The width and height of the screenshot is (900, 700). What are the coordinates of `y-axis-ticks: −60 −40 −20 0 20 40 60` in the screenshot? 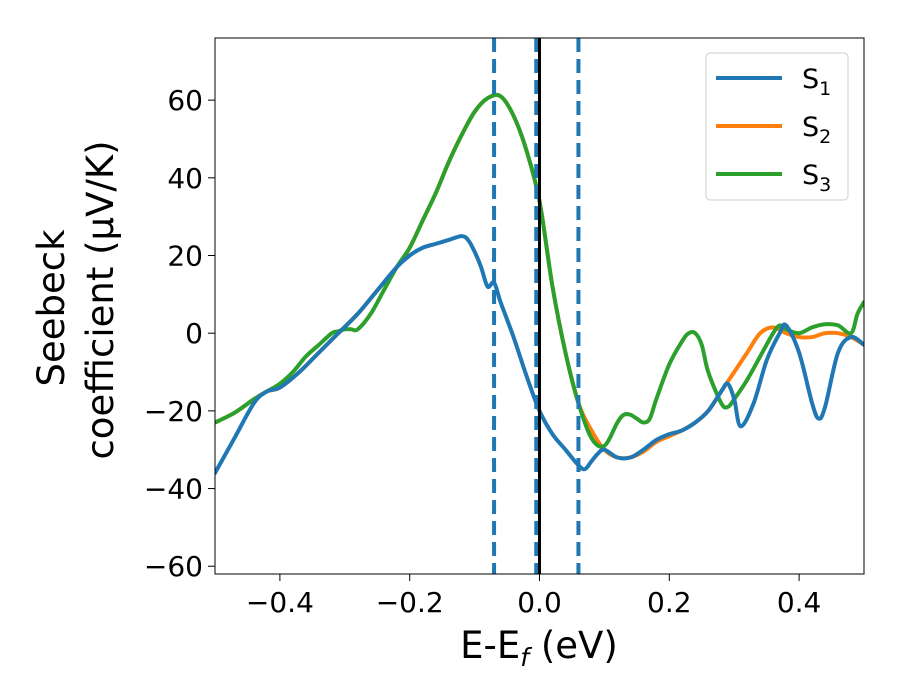 It's located at (179, 333).